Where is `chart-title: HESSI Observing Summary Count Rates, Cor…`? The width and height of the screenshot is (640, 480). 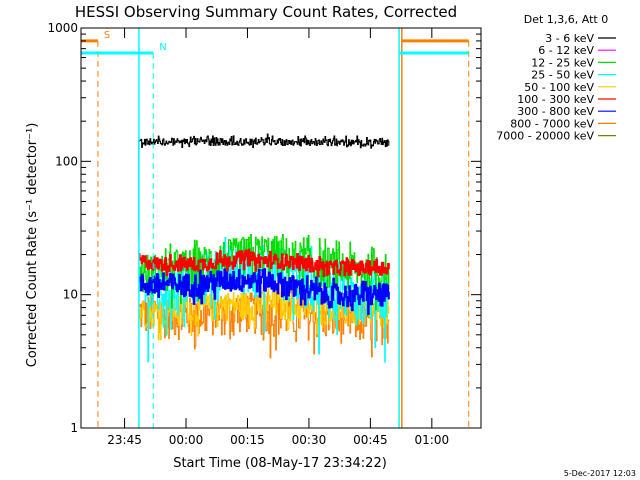
chart-title: HESSI Observing Summary Count Rates, Cor… is located at coordinates (266, 12).